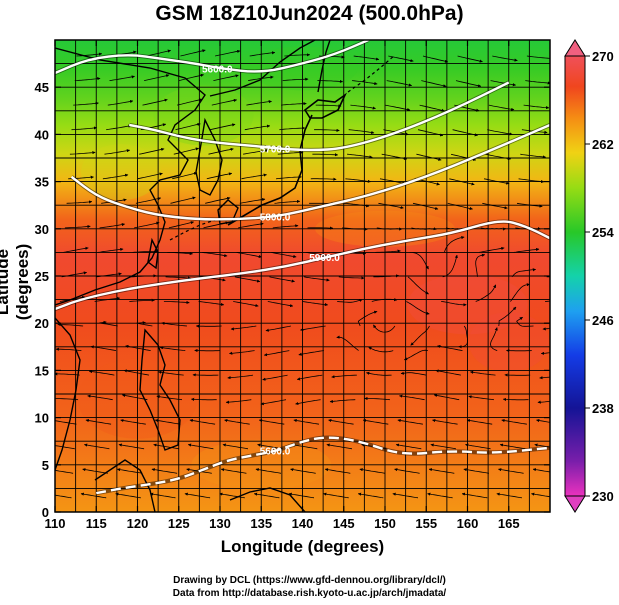 This screenshot has width=619, height=605. What do you see at coordinates (55, 523) in the screenshot?
I see `x-tick-label: 110` at bounding box center [55, 523].